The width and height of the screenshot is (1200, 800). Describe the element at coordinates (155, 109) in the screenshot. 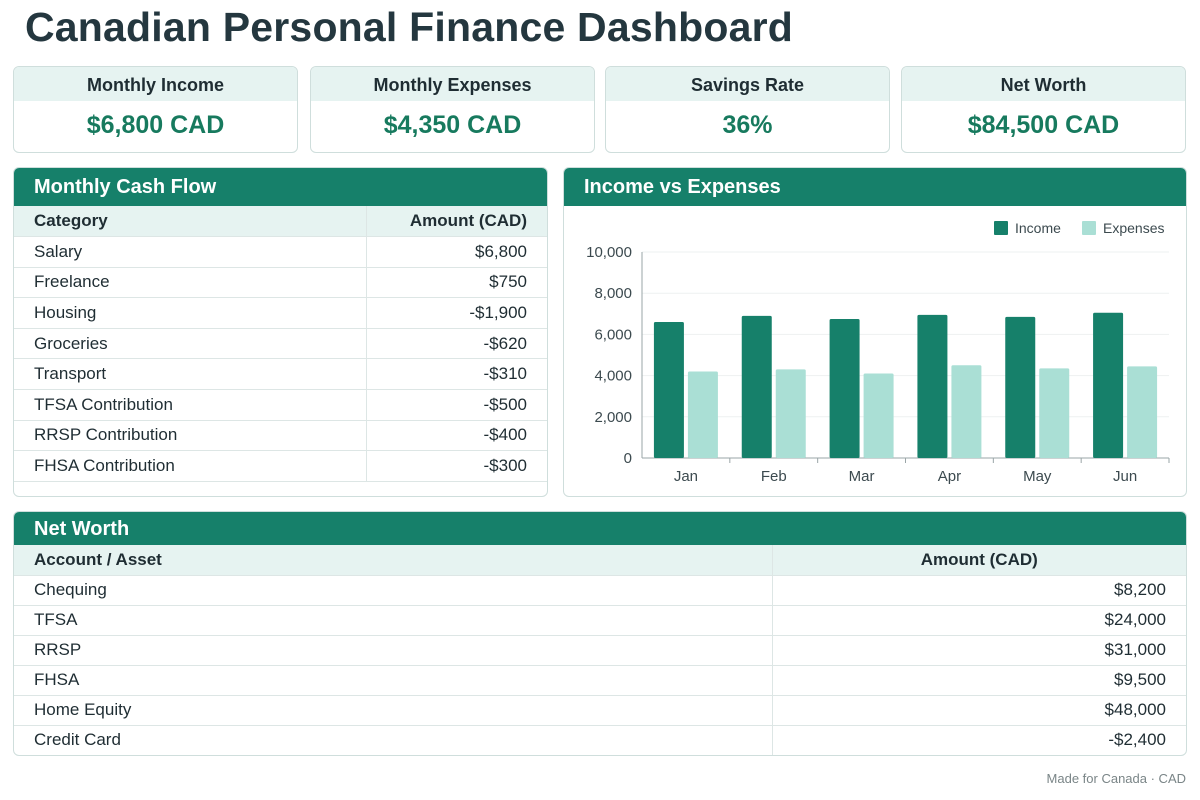

I see `kpi-card-monthly-income: Monthly Income $6,800 CAD` at that location.